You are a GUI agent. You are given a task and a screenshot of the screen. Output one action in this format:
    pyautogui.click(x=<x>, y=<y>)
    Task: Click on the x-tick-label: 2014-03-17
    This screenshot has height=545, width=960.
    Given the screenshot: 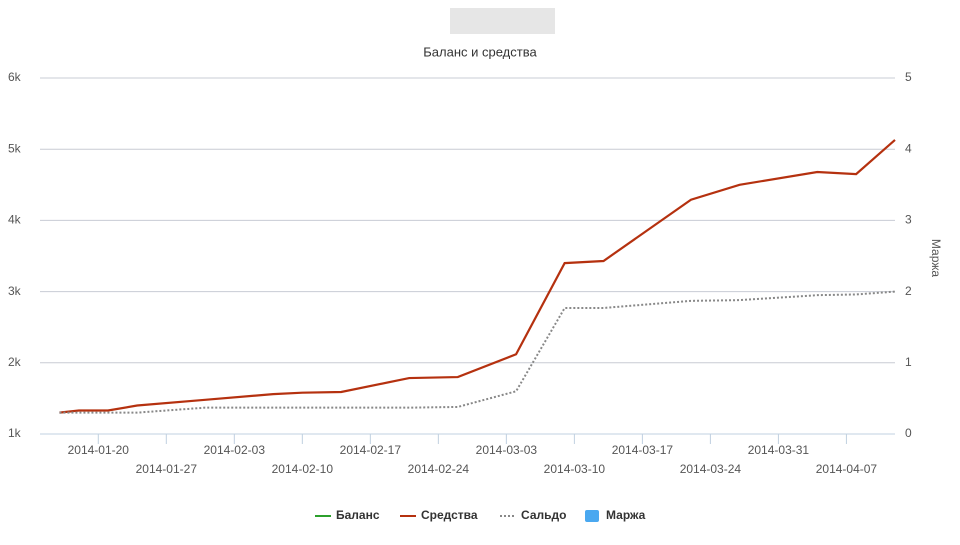 What is the action you would take?
    pyautogui.click(x=643, y=450)
    